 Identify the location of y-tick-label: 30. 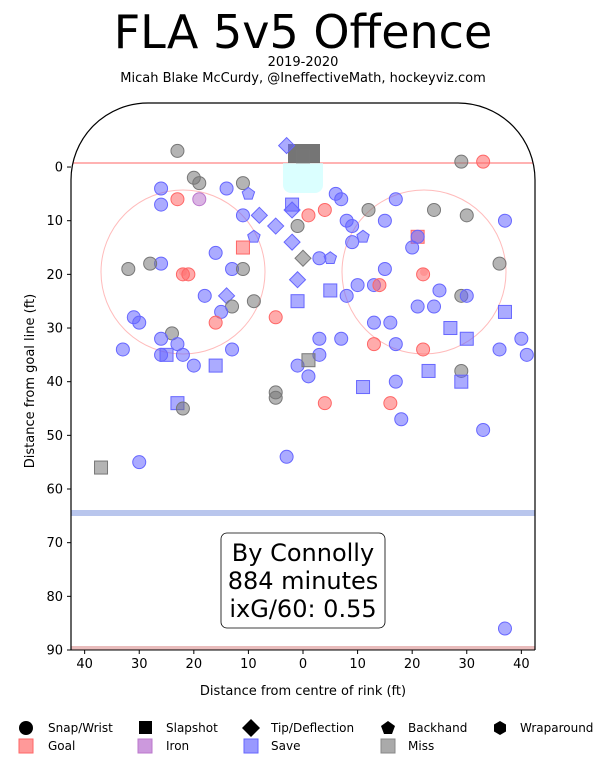
(54, 329).